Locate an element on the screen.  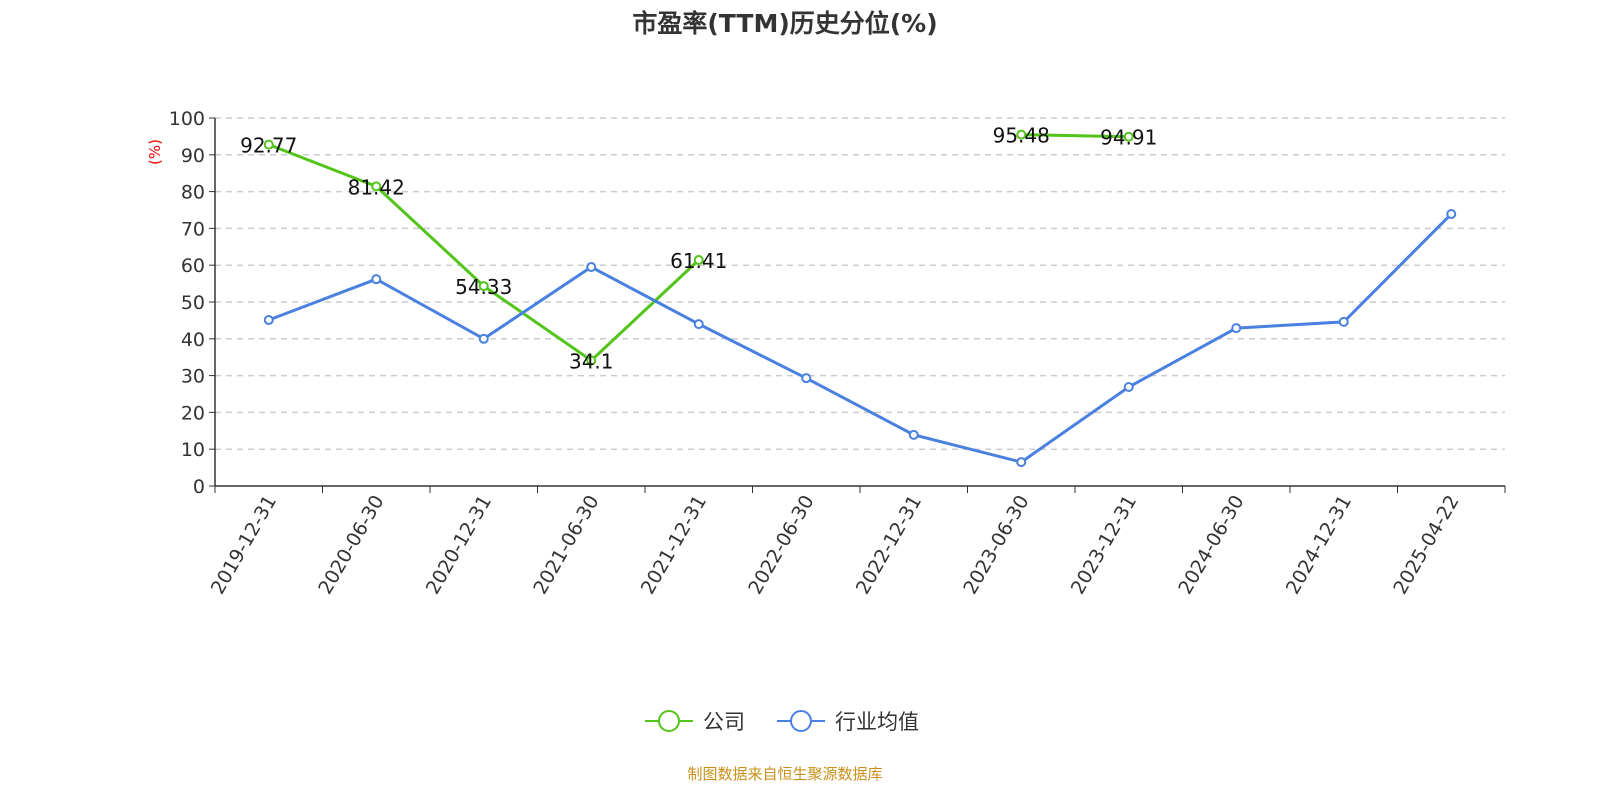
y-tick-label: 20 is located at coordinates (193, 413).